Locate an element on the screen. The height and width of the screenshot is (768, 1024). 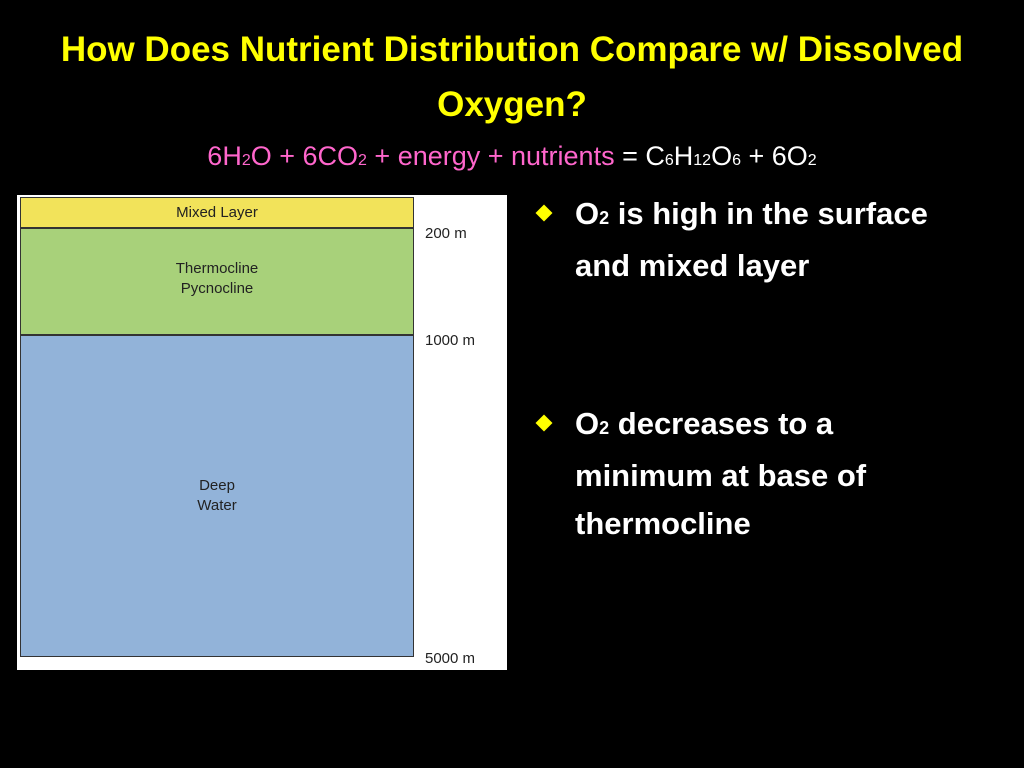
layer-label: Thermocline is located at coordinates (217, 268).